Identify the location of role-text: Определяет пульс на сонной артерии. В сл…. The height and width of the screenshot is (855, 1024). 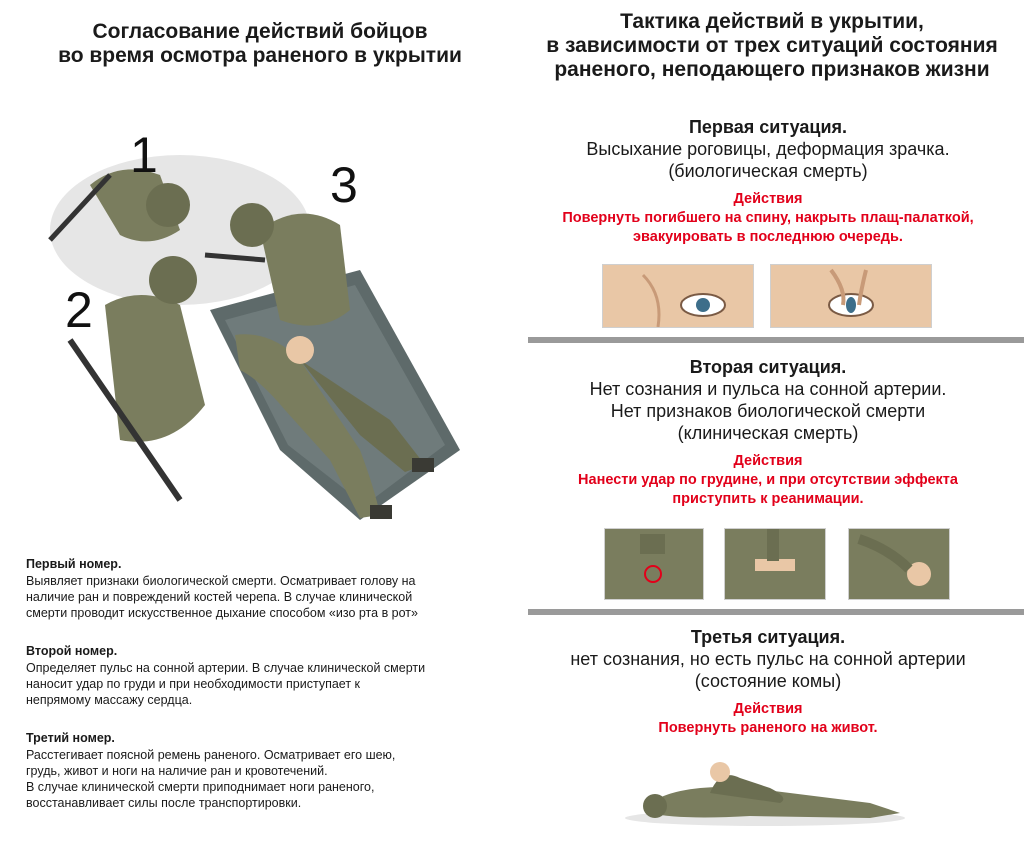
(226, 668).